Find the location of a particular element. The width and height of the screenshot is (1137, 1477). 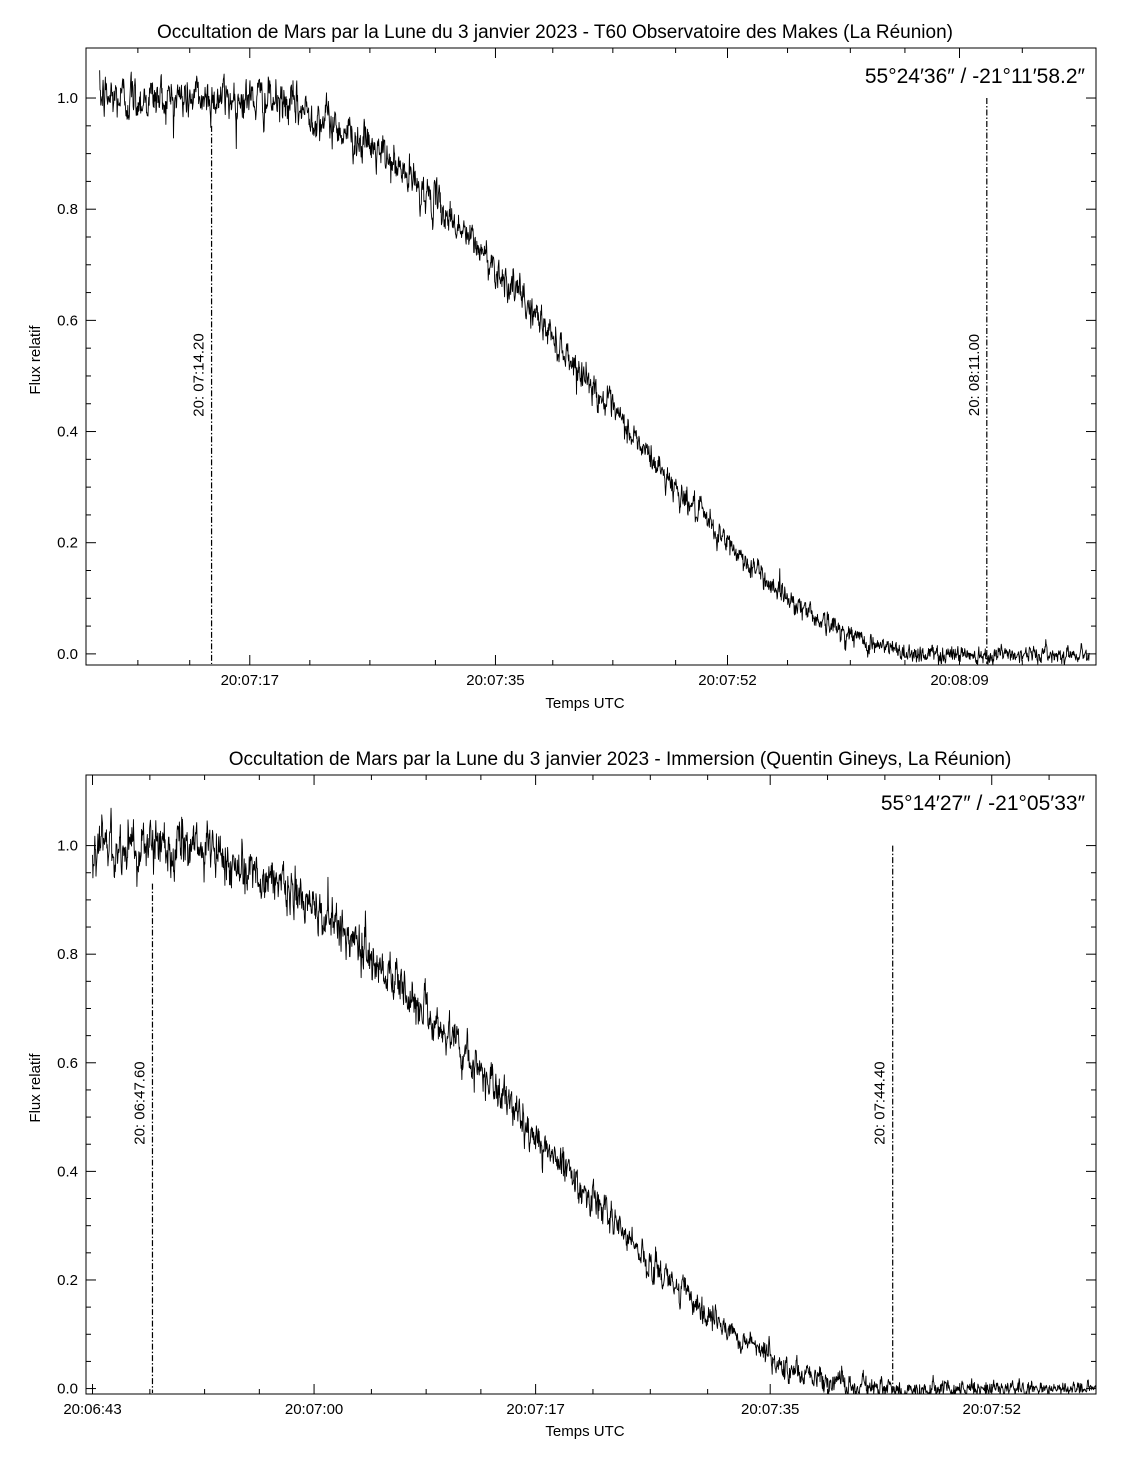

chart-1-y-axis-label: Flux relatif is located at coordinates (35, 360).